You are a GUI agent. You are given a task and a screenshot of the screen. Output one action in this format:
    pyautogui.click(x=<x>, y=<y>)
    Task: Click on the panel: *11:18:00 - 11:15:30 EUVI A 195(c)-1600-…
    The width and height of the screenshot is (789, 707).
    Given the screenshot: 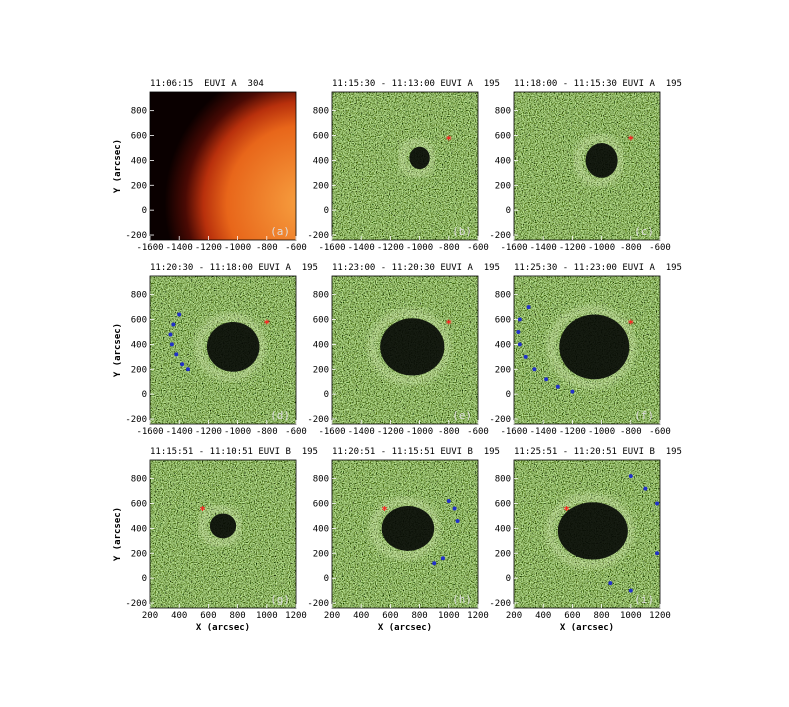 What is the action you would take?
    pyautogui.click(x=585, y=166)
    